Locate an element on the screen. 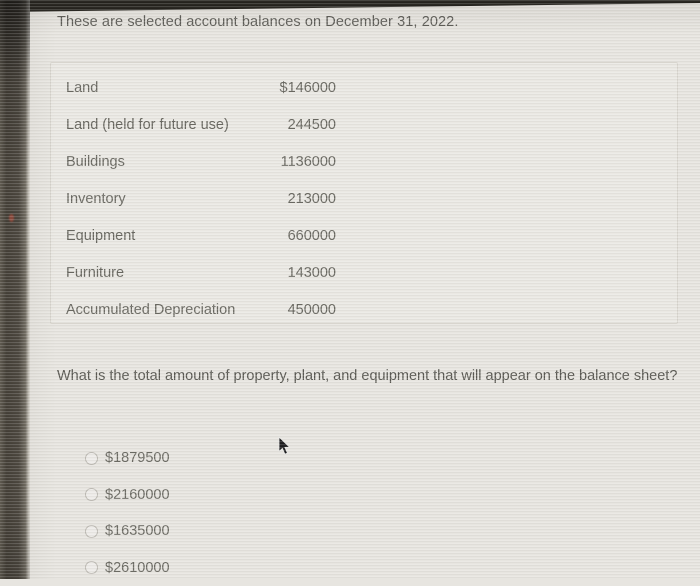  account-value: 244500 is located at coordinates (296, 125).